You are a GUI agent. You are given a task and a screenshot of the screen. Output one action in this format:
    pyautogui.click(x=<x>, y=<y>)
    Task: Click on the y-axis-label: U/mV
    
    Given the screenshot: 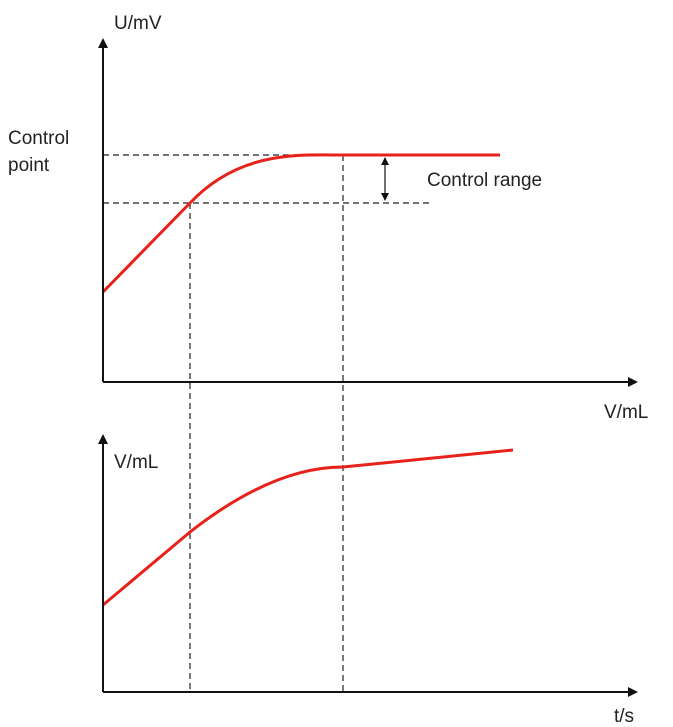 What is the action you would take?
    pyautogui.click(x=138, y=23)
    